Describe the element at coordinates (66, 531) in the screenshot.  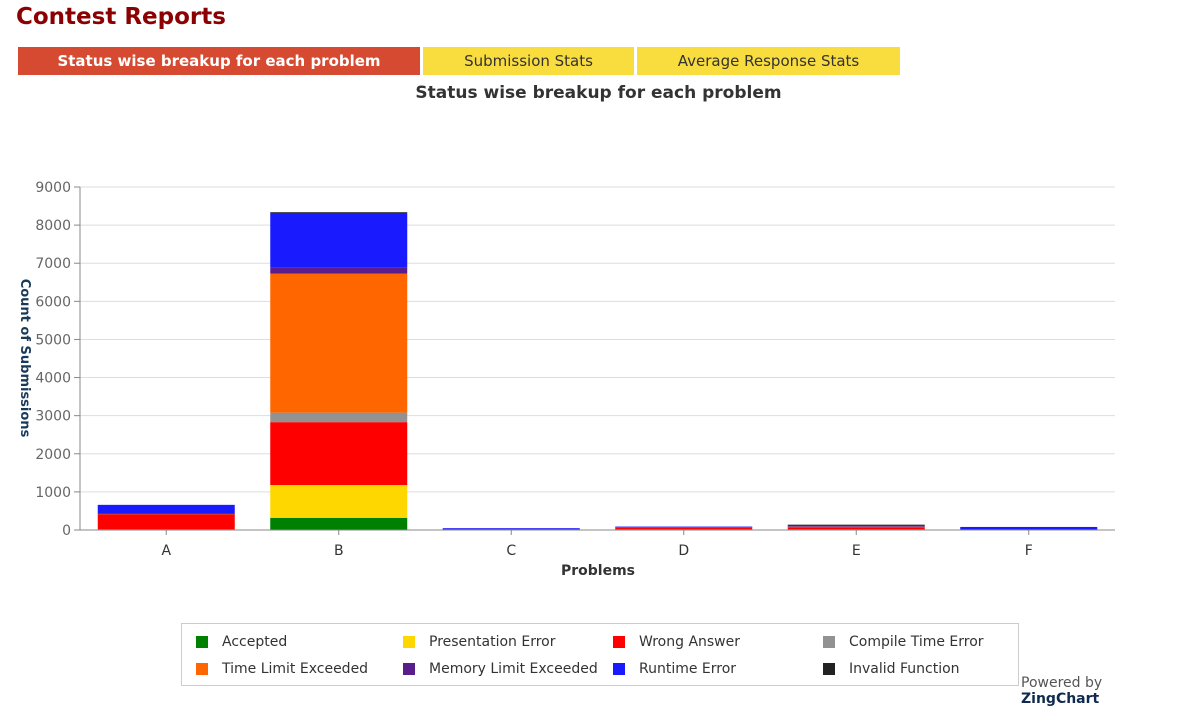
I see `y-tick-label: 0` at that location.